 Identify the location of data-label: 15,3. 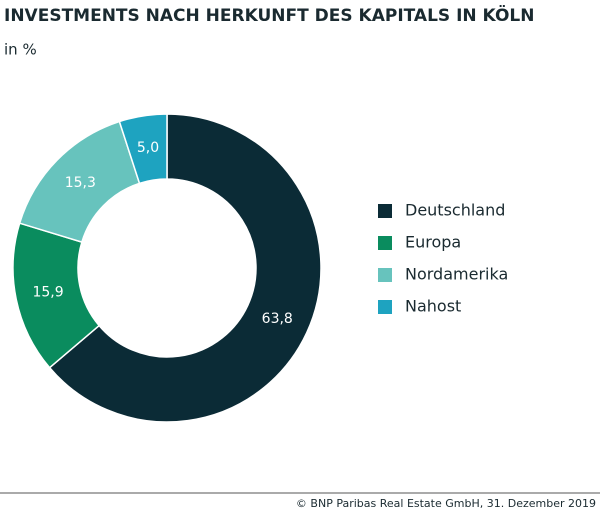
(80, 183).